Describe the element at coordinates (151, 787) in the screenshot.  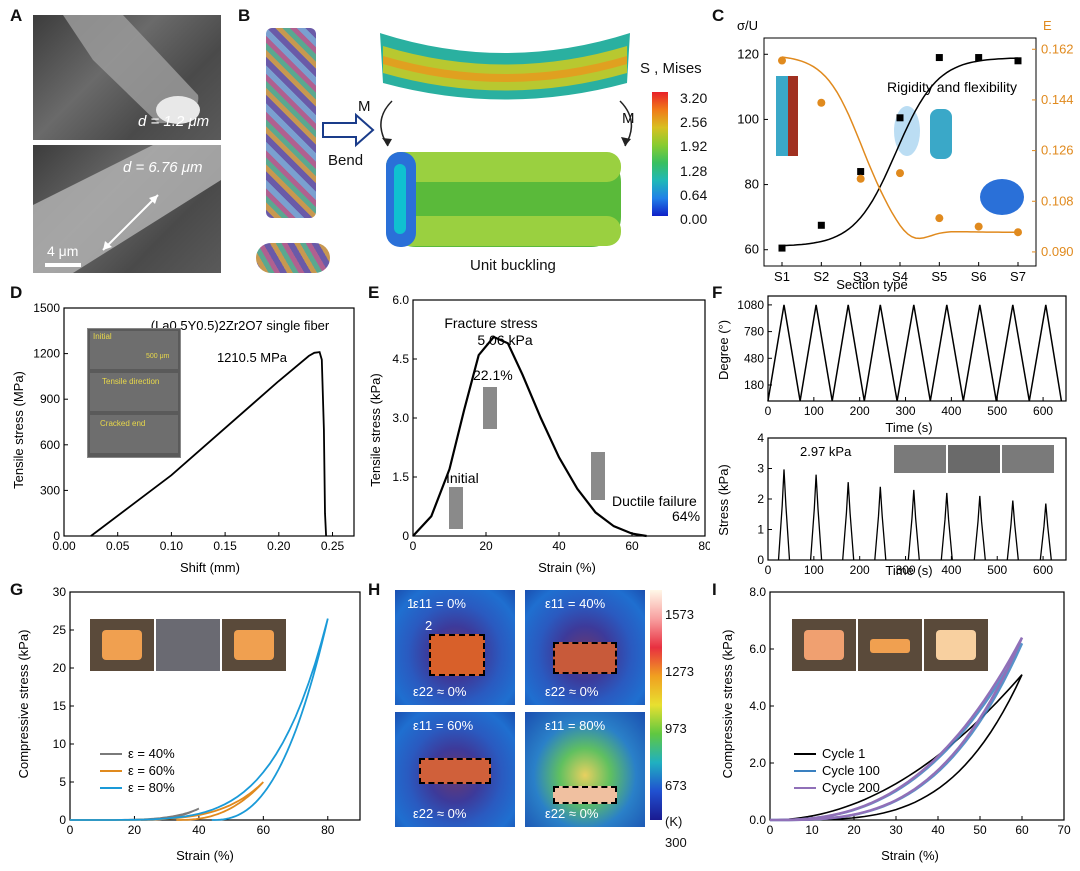
I see `chart-g-legend-label: ε = 80%` at that location.